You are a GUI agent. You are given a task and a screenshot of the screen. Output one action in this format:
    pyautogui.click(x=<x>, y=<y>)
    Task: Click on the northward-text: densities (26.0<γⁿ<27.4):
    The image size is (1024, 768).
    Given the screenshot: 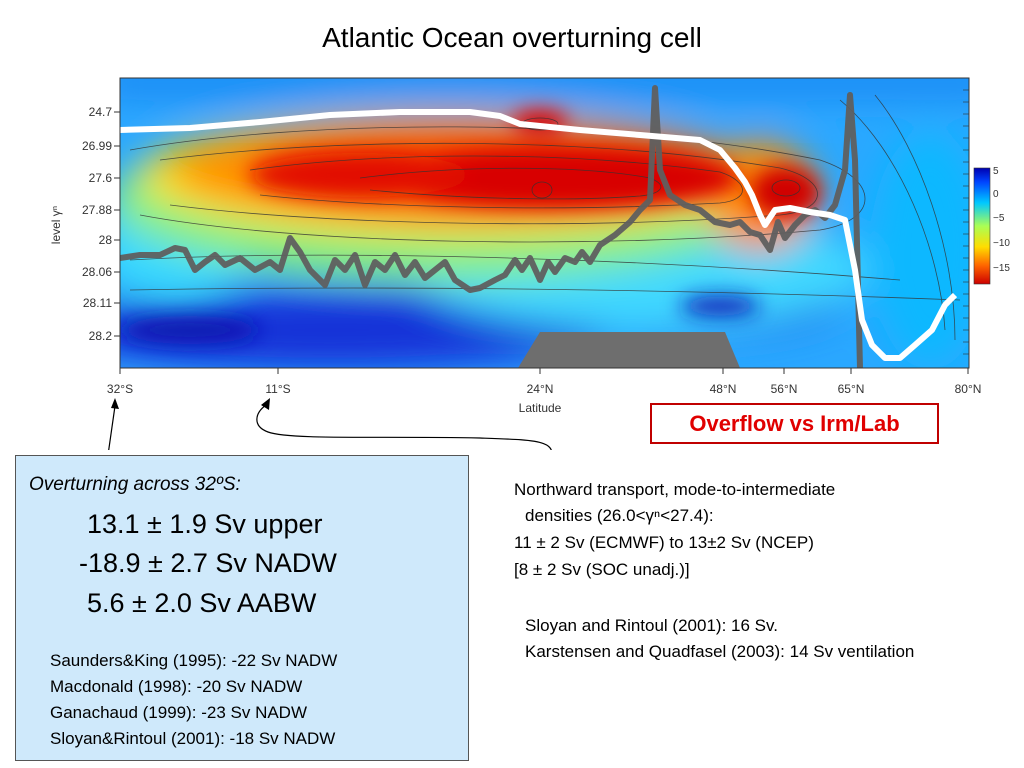 What is the action you would take?
    pyautogui.click(x=619, y=515)
    